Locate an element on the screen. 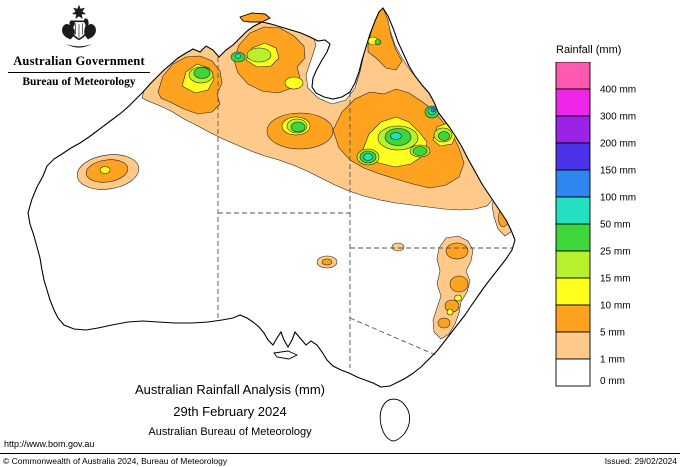 This screenshot has width=680, height=467. legend-label: 5 mm is located at coordinates (612, 333).